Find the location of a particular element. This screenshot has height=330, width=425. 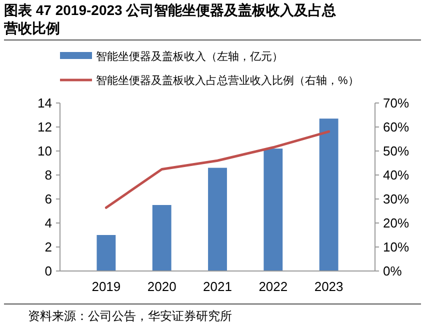

x-tick-label: 2023 is located at coordinates (329, 286).